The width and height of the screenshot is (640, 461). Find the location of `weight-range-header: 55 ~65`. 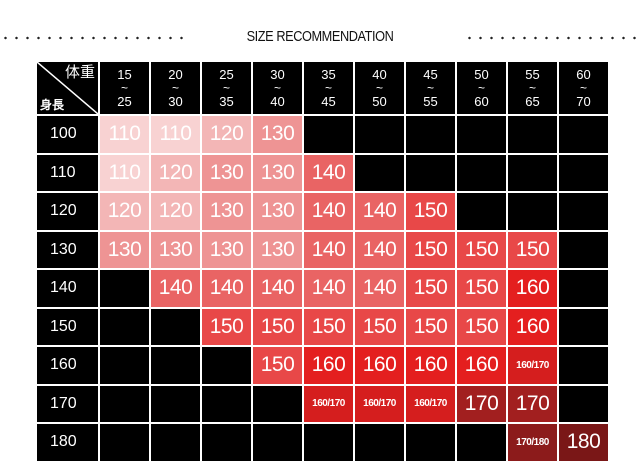

weight-range-header: 55 ~65 is located at coordinates (532, 88).